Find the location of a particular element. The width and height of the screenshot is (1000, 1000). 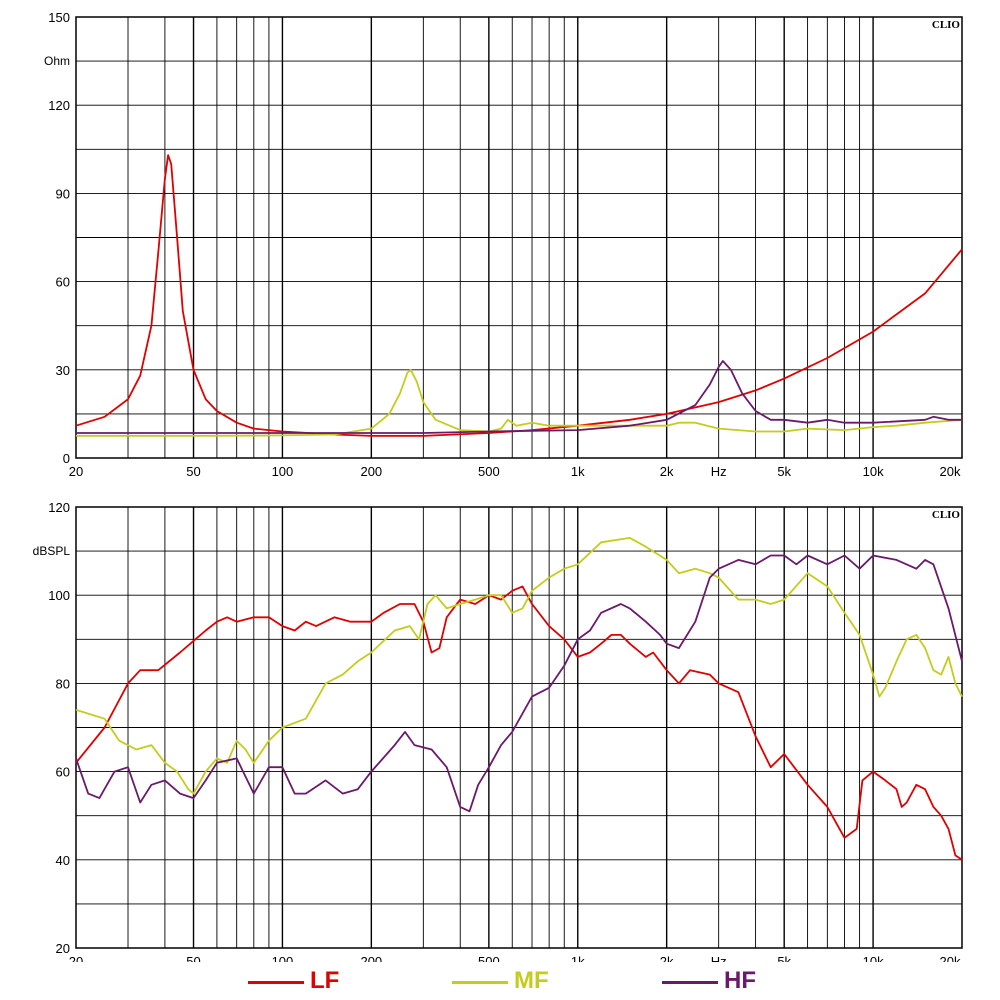

legend: LF MF HF is located at coordinates (500, 981).